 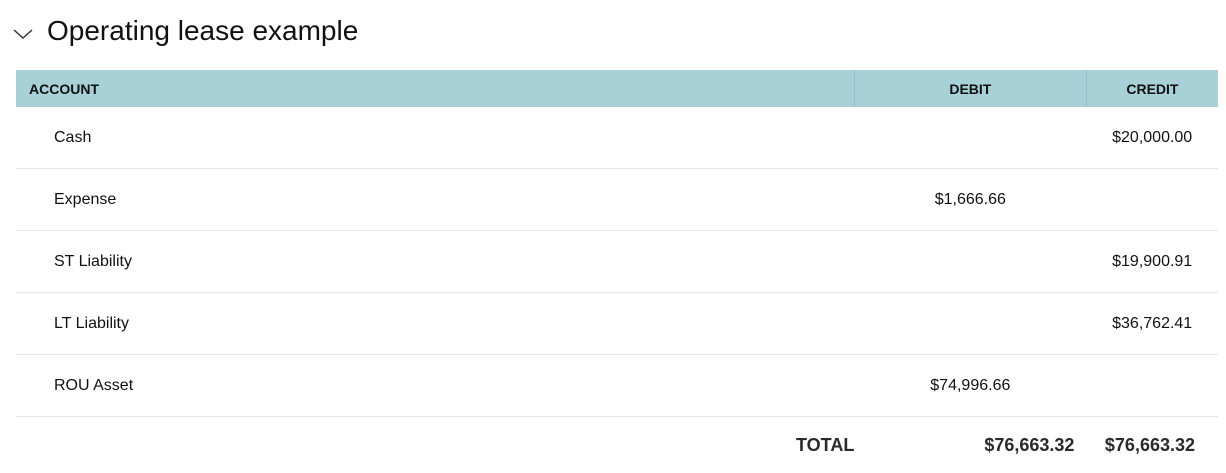 What do you see at coordinates (435, 385) in the screenshot?
I see `account-cell: ROU Asset` at bounding box center [435, 385].